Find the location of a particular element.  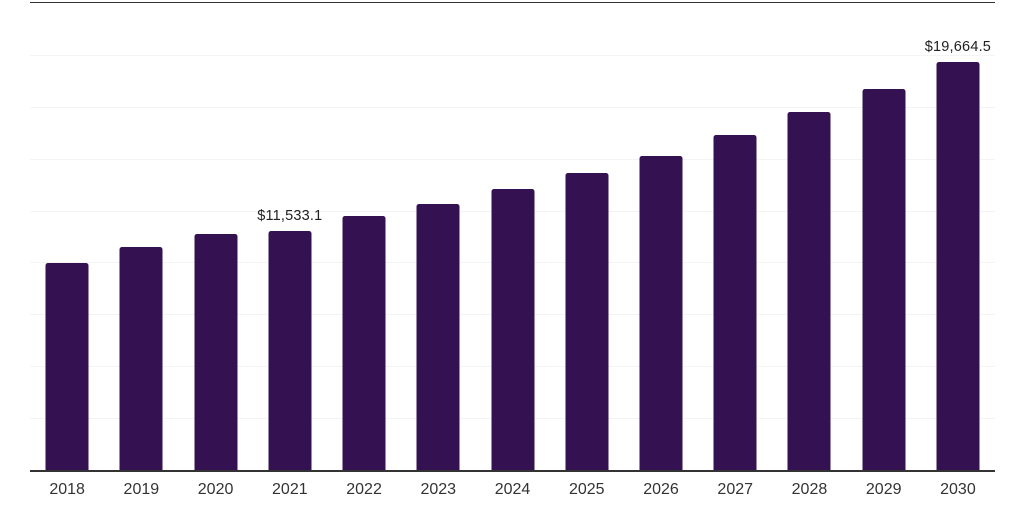

bar-slot-2022 is located at coordinates (364, 236).